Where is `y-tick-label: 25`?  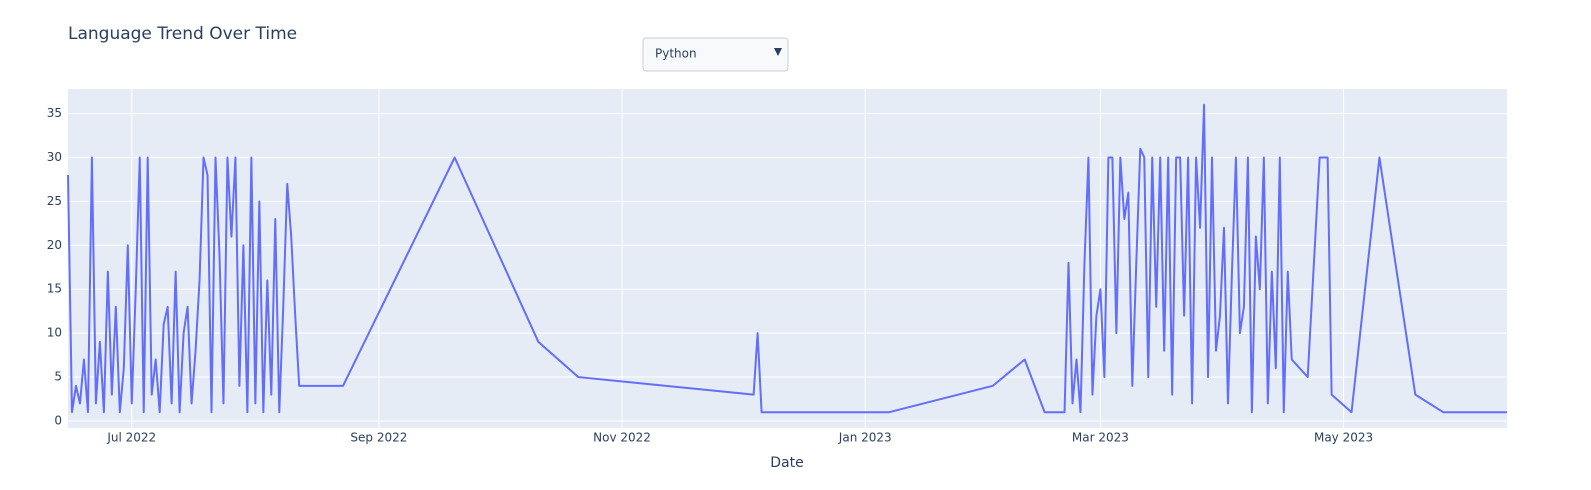 y-tick-label: 25 is located at coordinates (54, 201).